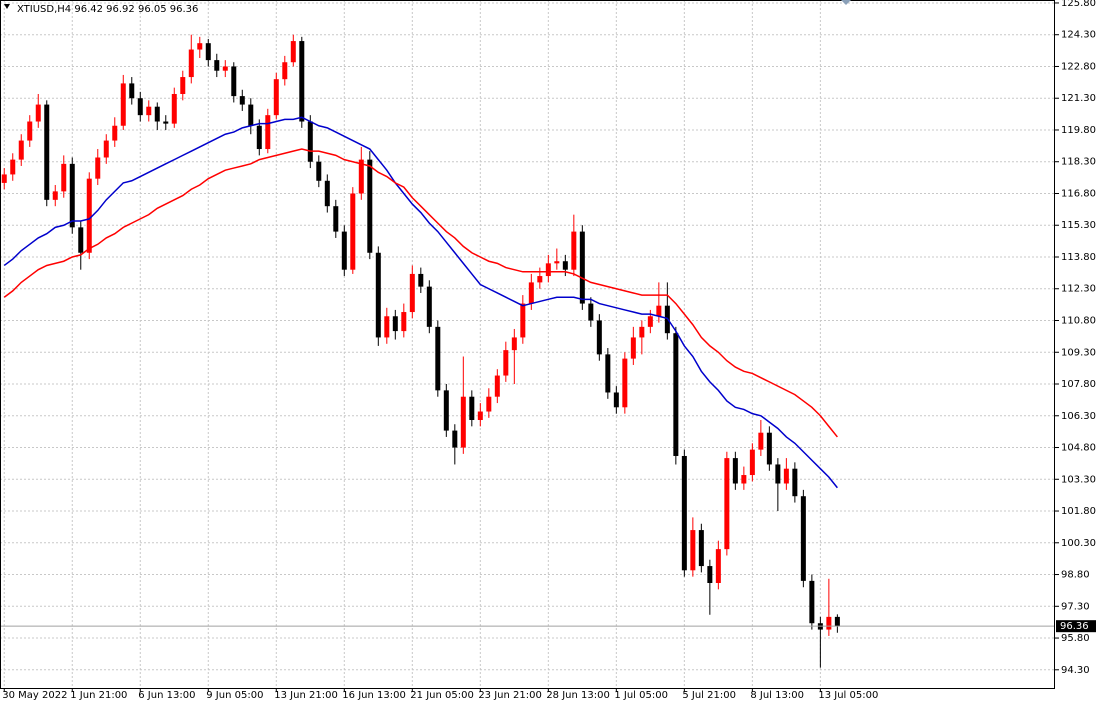 This screenshot has width=1096, height=704. Describe the element at coordinates (1075, 638) in the screenshot. I see `y-tick-label: 95.80` at that location.